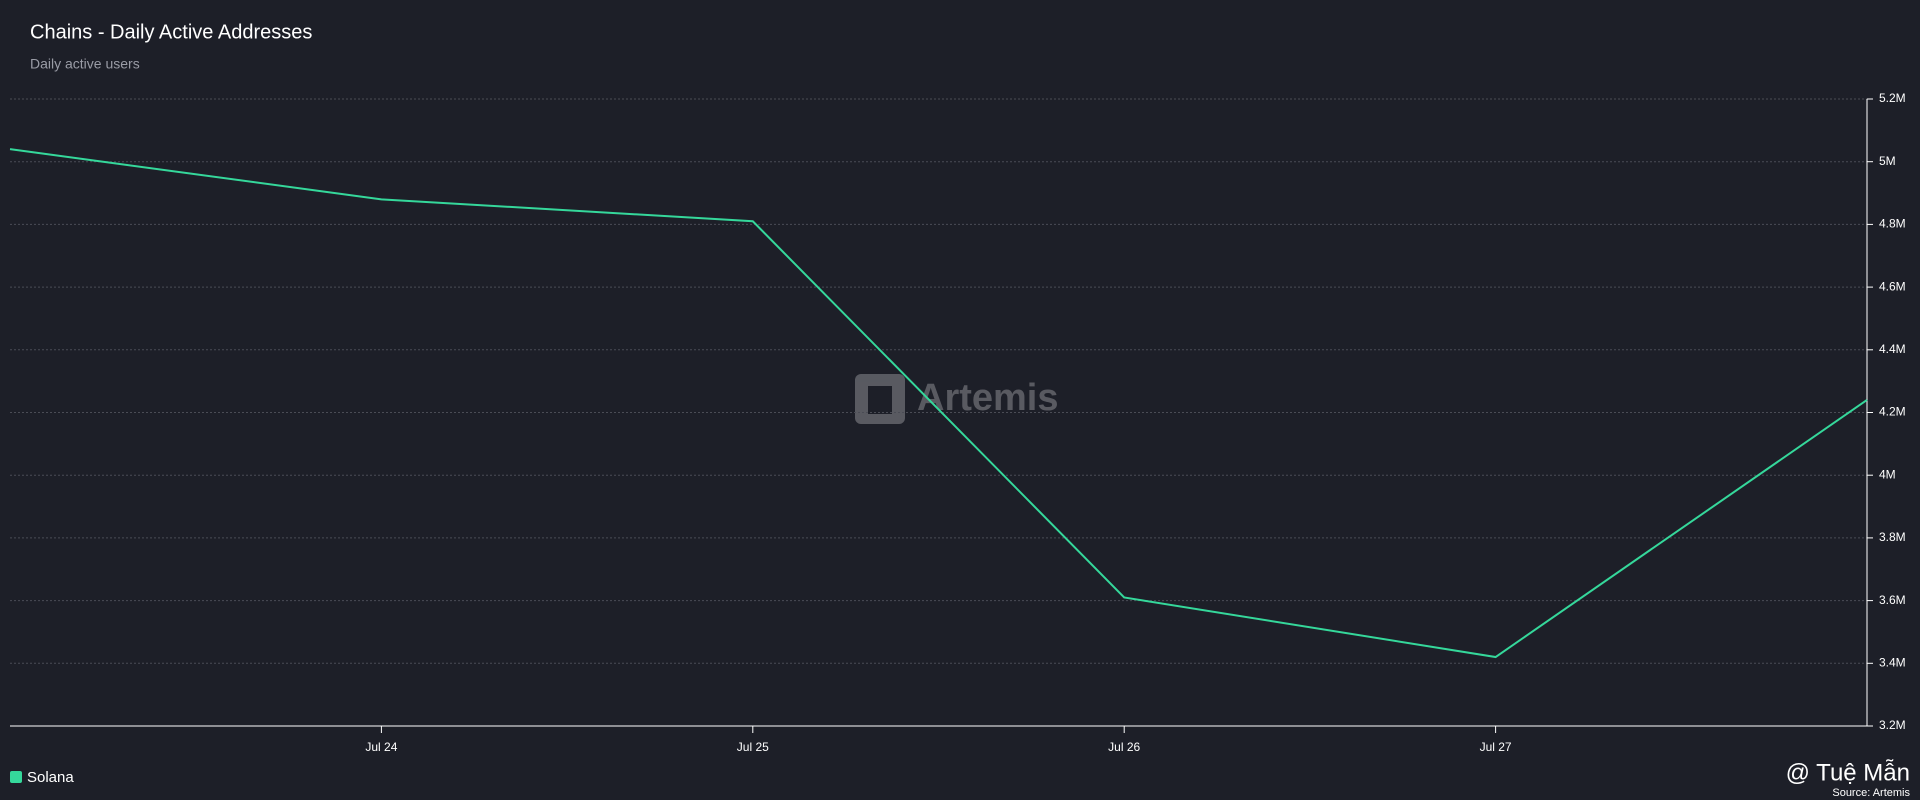  Describe the element at coordinates (1892, 725) in the screenshot. I see `y-tick-label: 3.2M` at that location.